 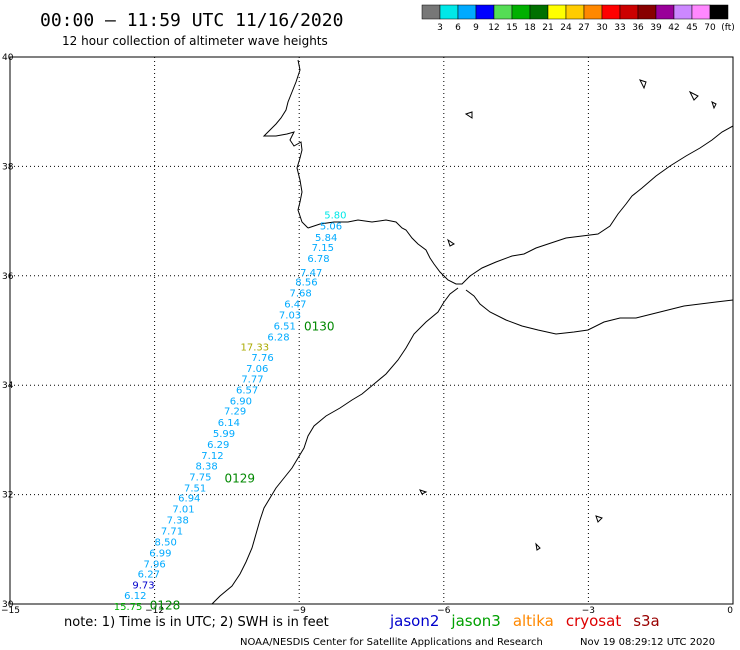 What do you see at coordinates (172, 532) in the screenshot?
I see `swh-reading: 7.71` at bounding box center [172, 532].